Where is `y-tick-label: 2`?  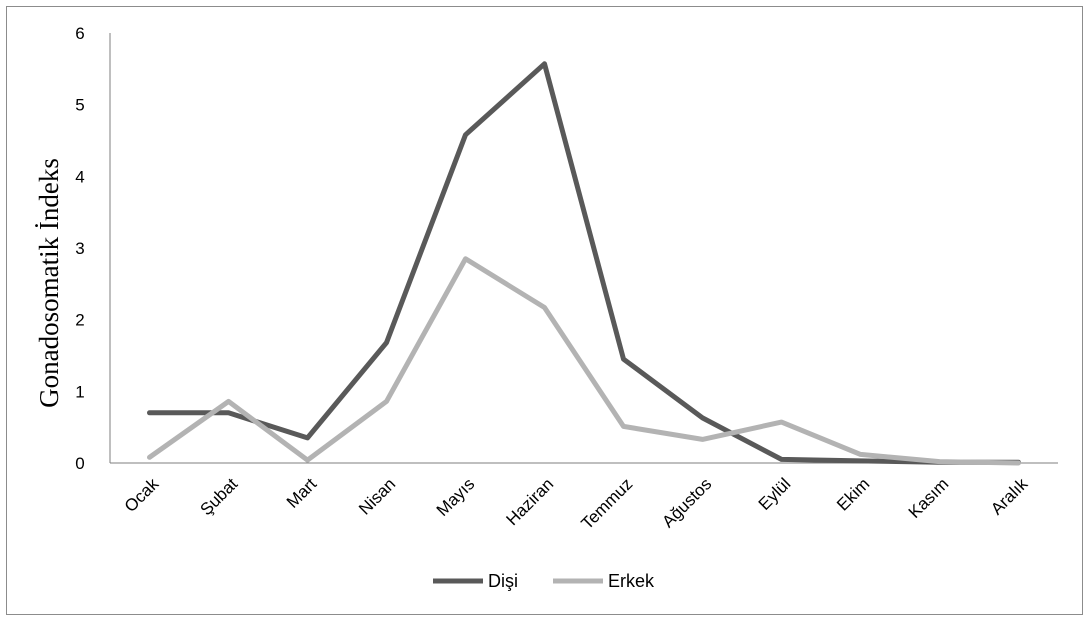 y-tick-label: 2 is located at coordinates (79, 320).